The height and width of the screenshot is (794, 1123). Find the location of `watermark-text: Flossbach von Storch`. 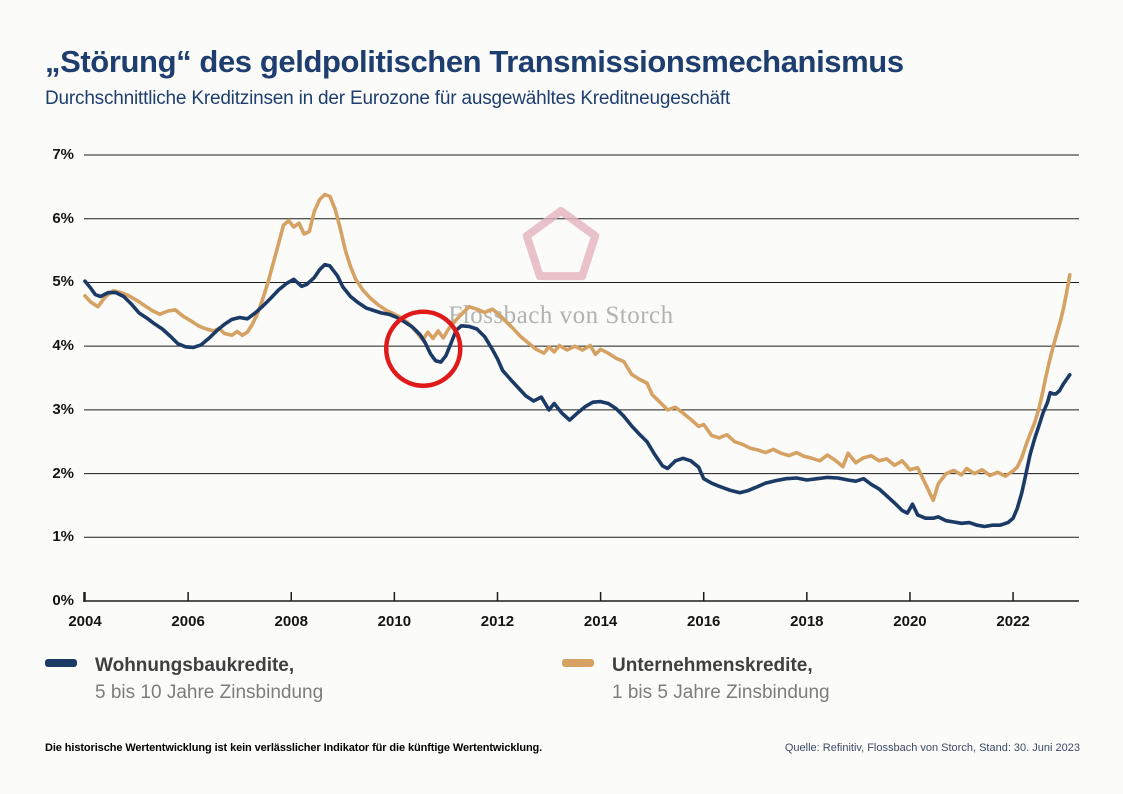

watermark-text: Flossbach von Storch is located at coordinates (560, 315).